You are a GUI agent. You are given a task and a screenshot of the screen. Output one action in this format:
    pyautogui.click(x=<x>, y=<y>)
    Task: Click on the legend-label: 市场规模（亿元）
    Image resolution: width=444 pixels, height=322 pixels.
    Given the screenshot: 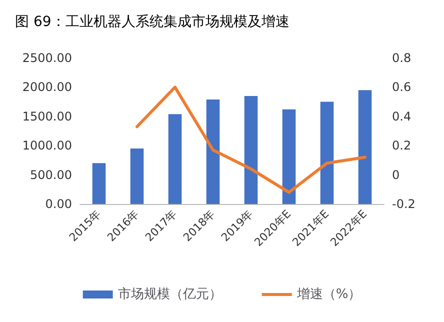 What is the action you would take?
    pyautogui.click(x=170, y=294)
    